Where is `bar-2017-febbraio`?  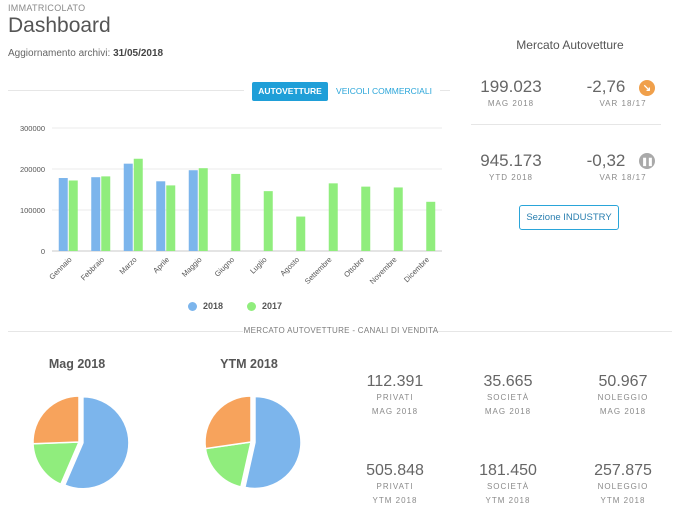
bar-2017-febbraio is located at coordinates (106, 213).